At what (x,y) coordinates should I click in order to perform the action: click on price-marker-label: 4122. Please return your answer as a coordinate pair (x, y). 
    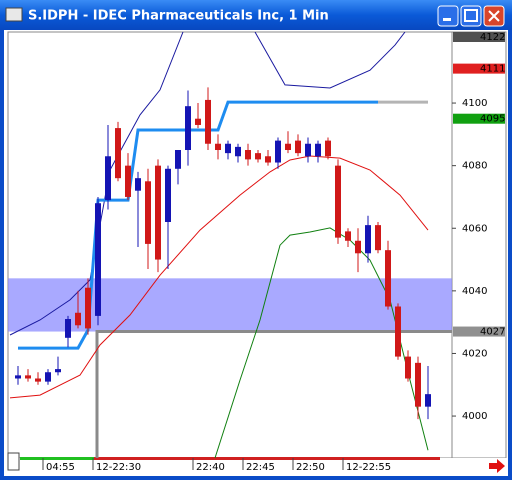
    Looking at the image, I should click on (492, 37).